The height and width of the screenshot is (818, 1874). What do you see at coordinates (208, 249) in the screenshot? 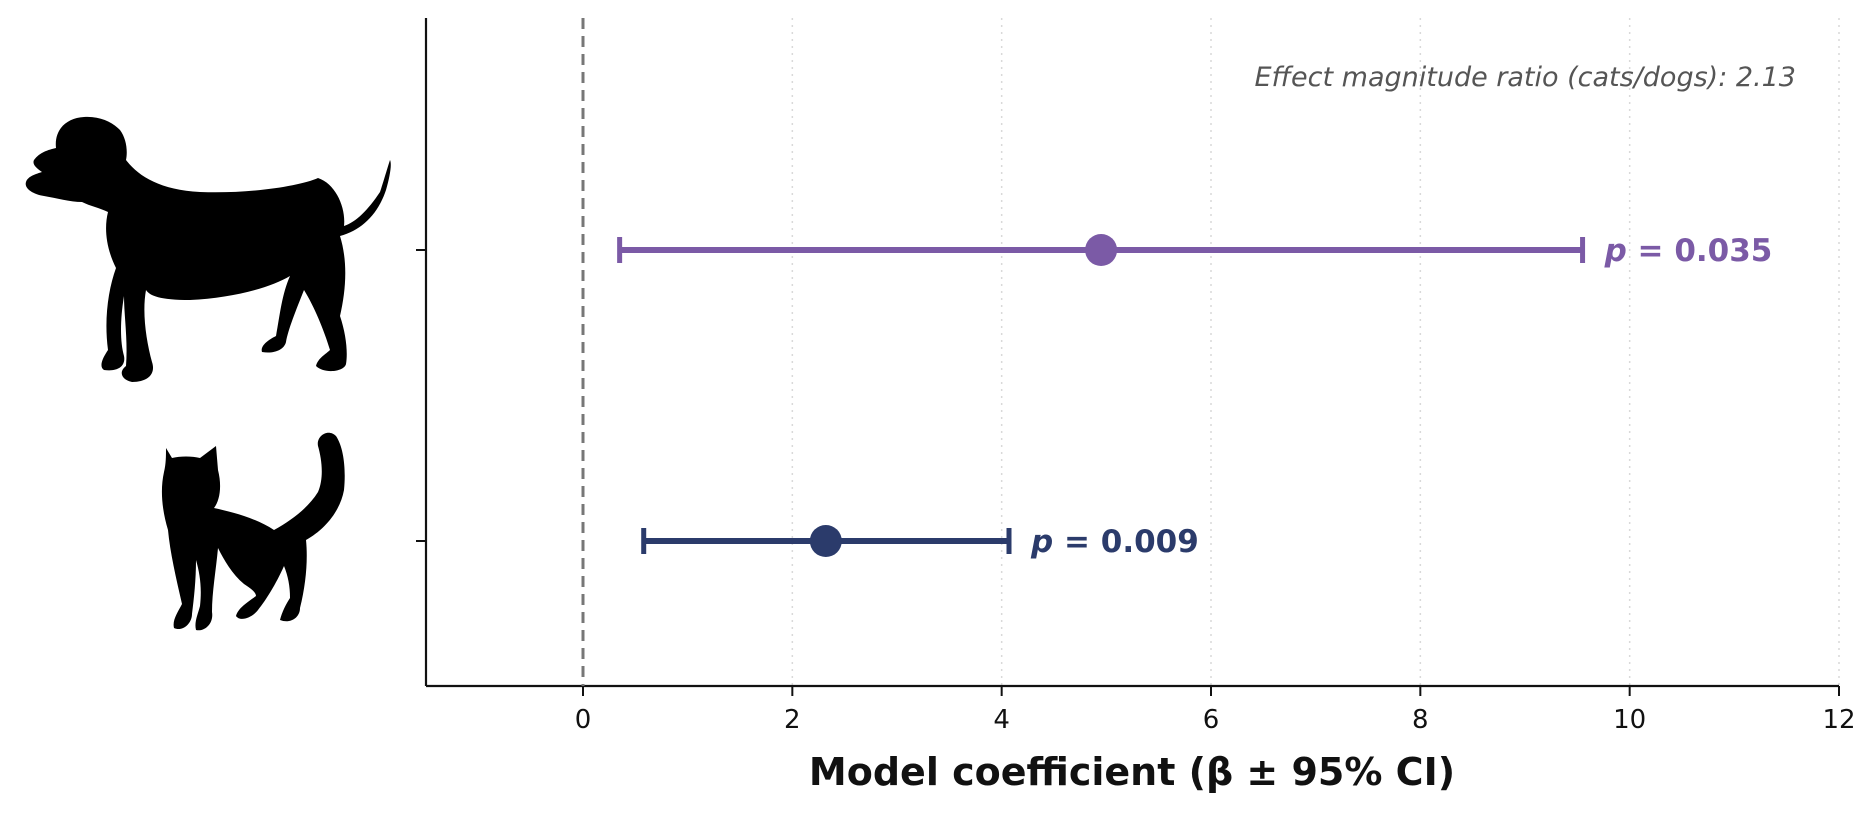
I see `dog-icon` at bounding box center [208, 249].